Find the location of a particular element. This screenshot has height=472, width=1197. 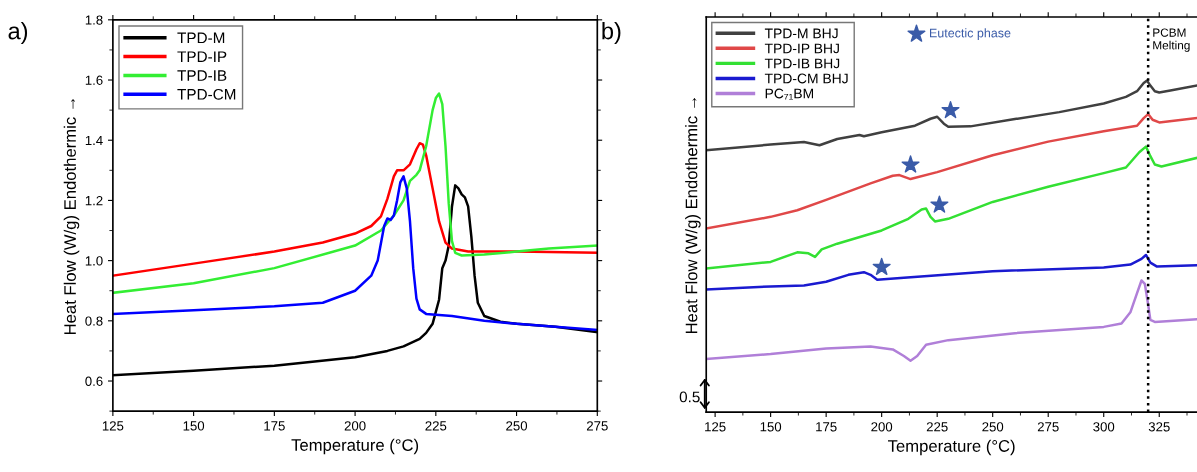

legend-label: TPD-CM is located at coordinates (206, 94).